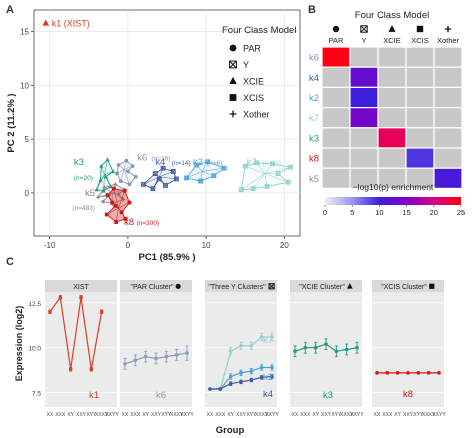 The height and width of the screenshot is (438, 474). Describe the element at coordinates (420, 158) in the screenshot. I see `heatmap-cell-k8-xcis` at that location.